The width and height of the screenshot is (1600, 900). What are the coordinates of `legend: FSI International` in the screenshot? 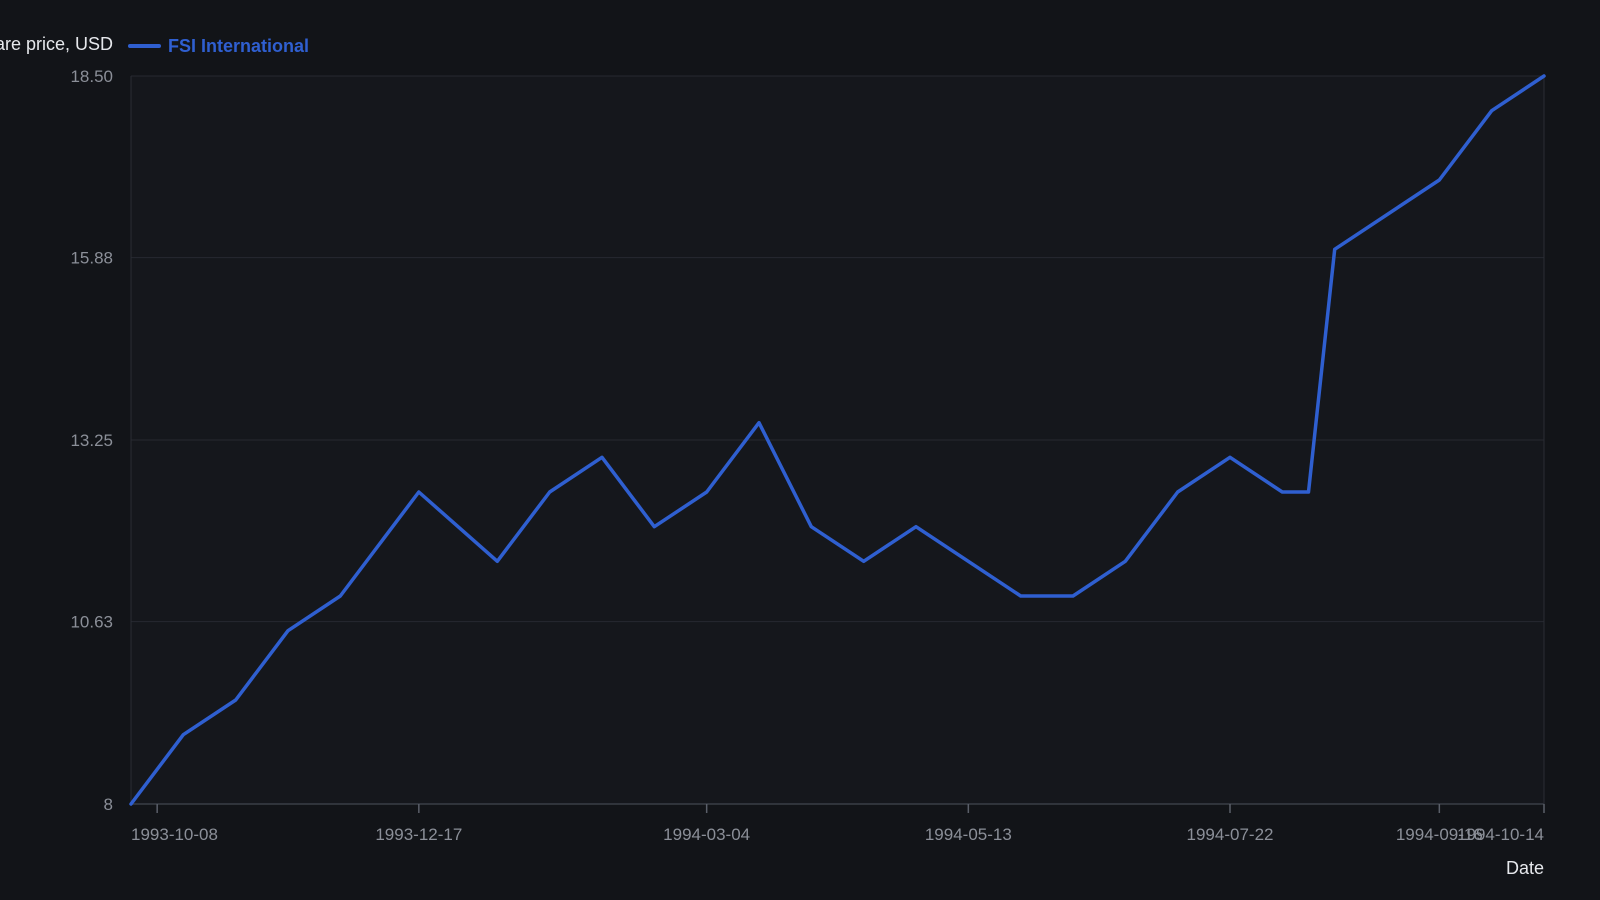 It's located at (218, 46).